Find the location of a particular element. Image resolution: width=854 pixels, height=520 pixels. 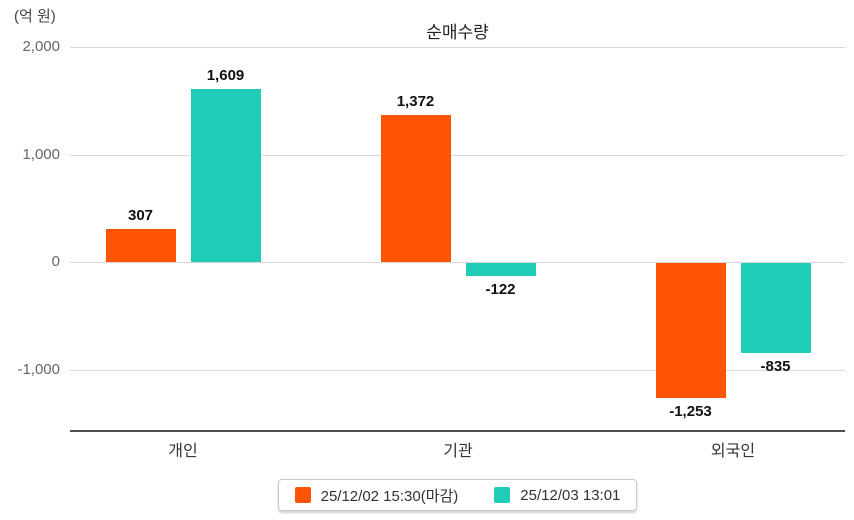

bar-외국인-series2 is located at coordinates (775, 308).